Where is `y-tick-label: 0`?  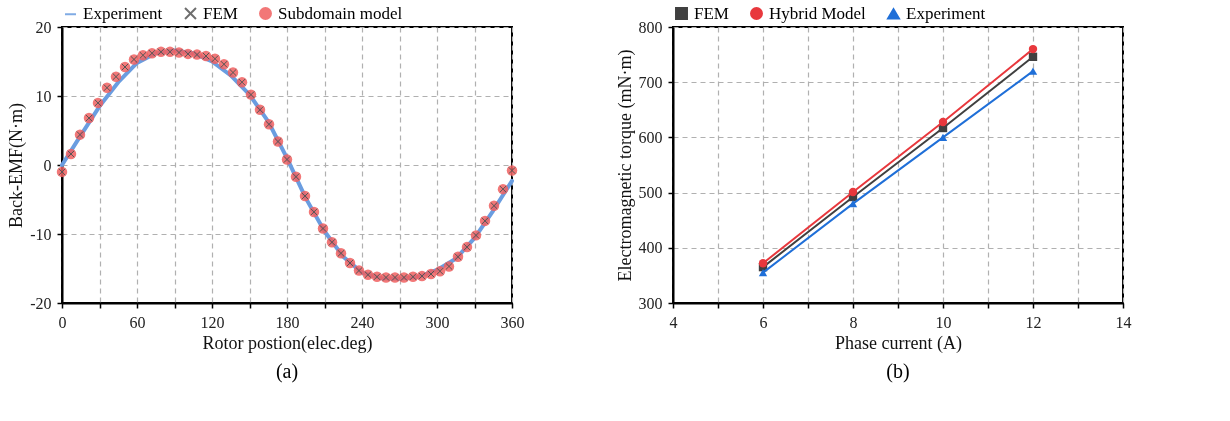 y-tick-label: 0 is located at coordinates (47, 165).